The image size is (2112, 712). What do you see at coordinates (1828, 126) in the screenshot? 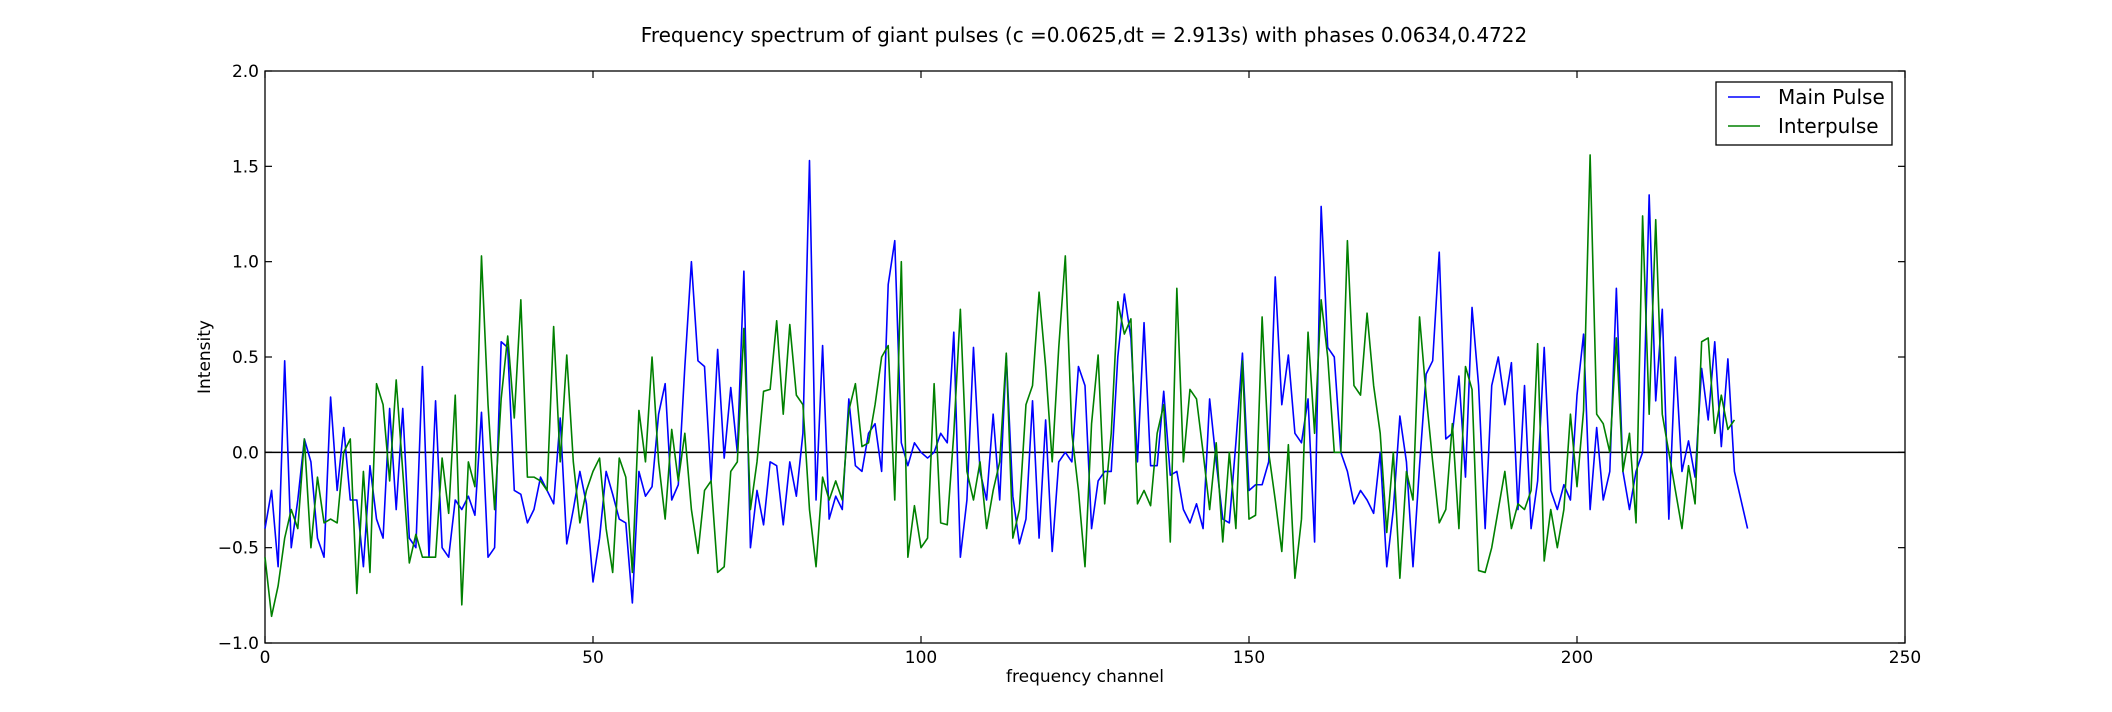
I see `legend-label-interpulse: Interpulse` at bounding box center [1828, 126].